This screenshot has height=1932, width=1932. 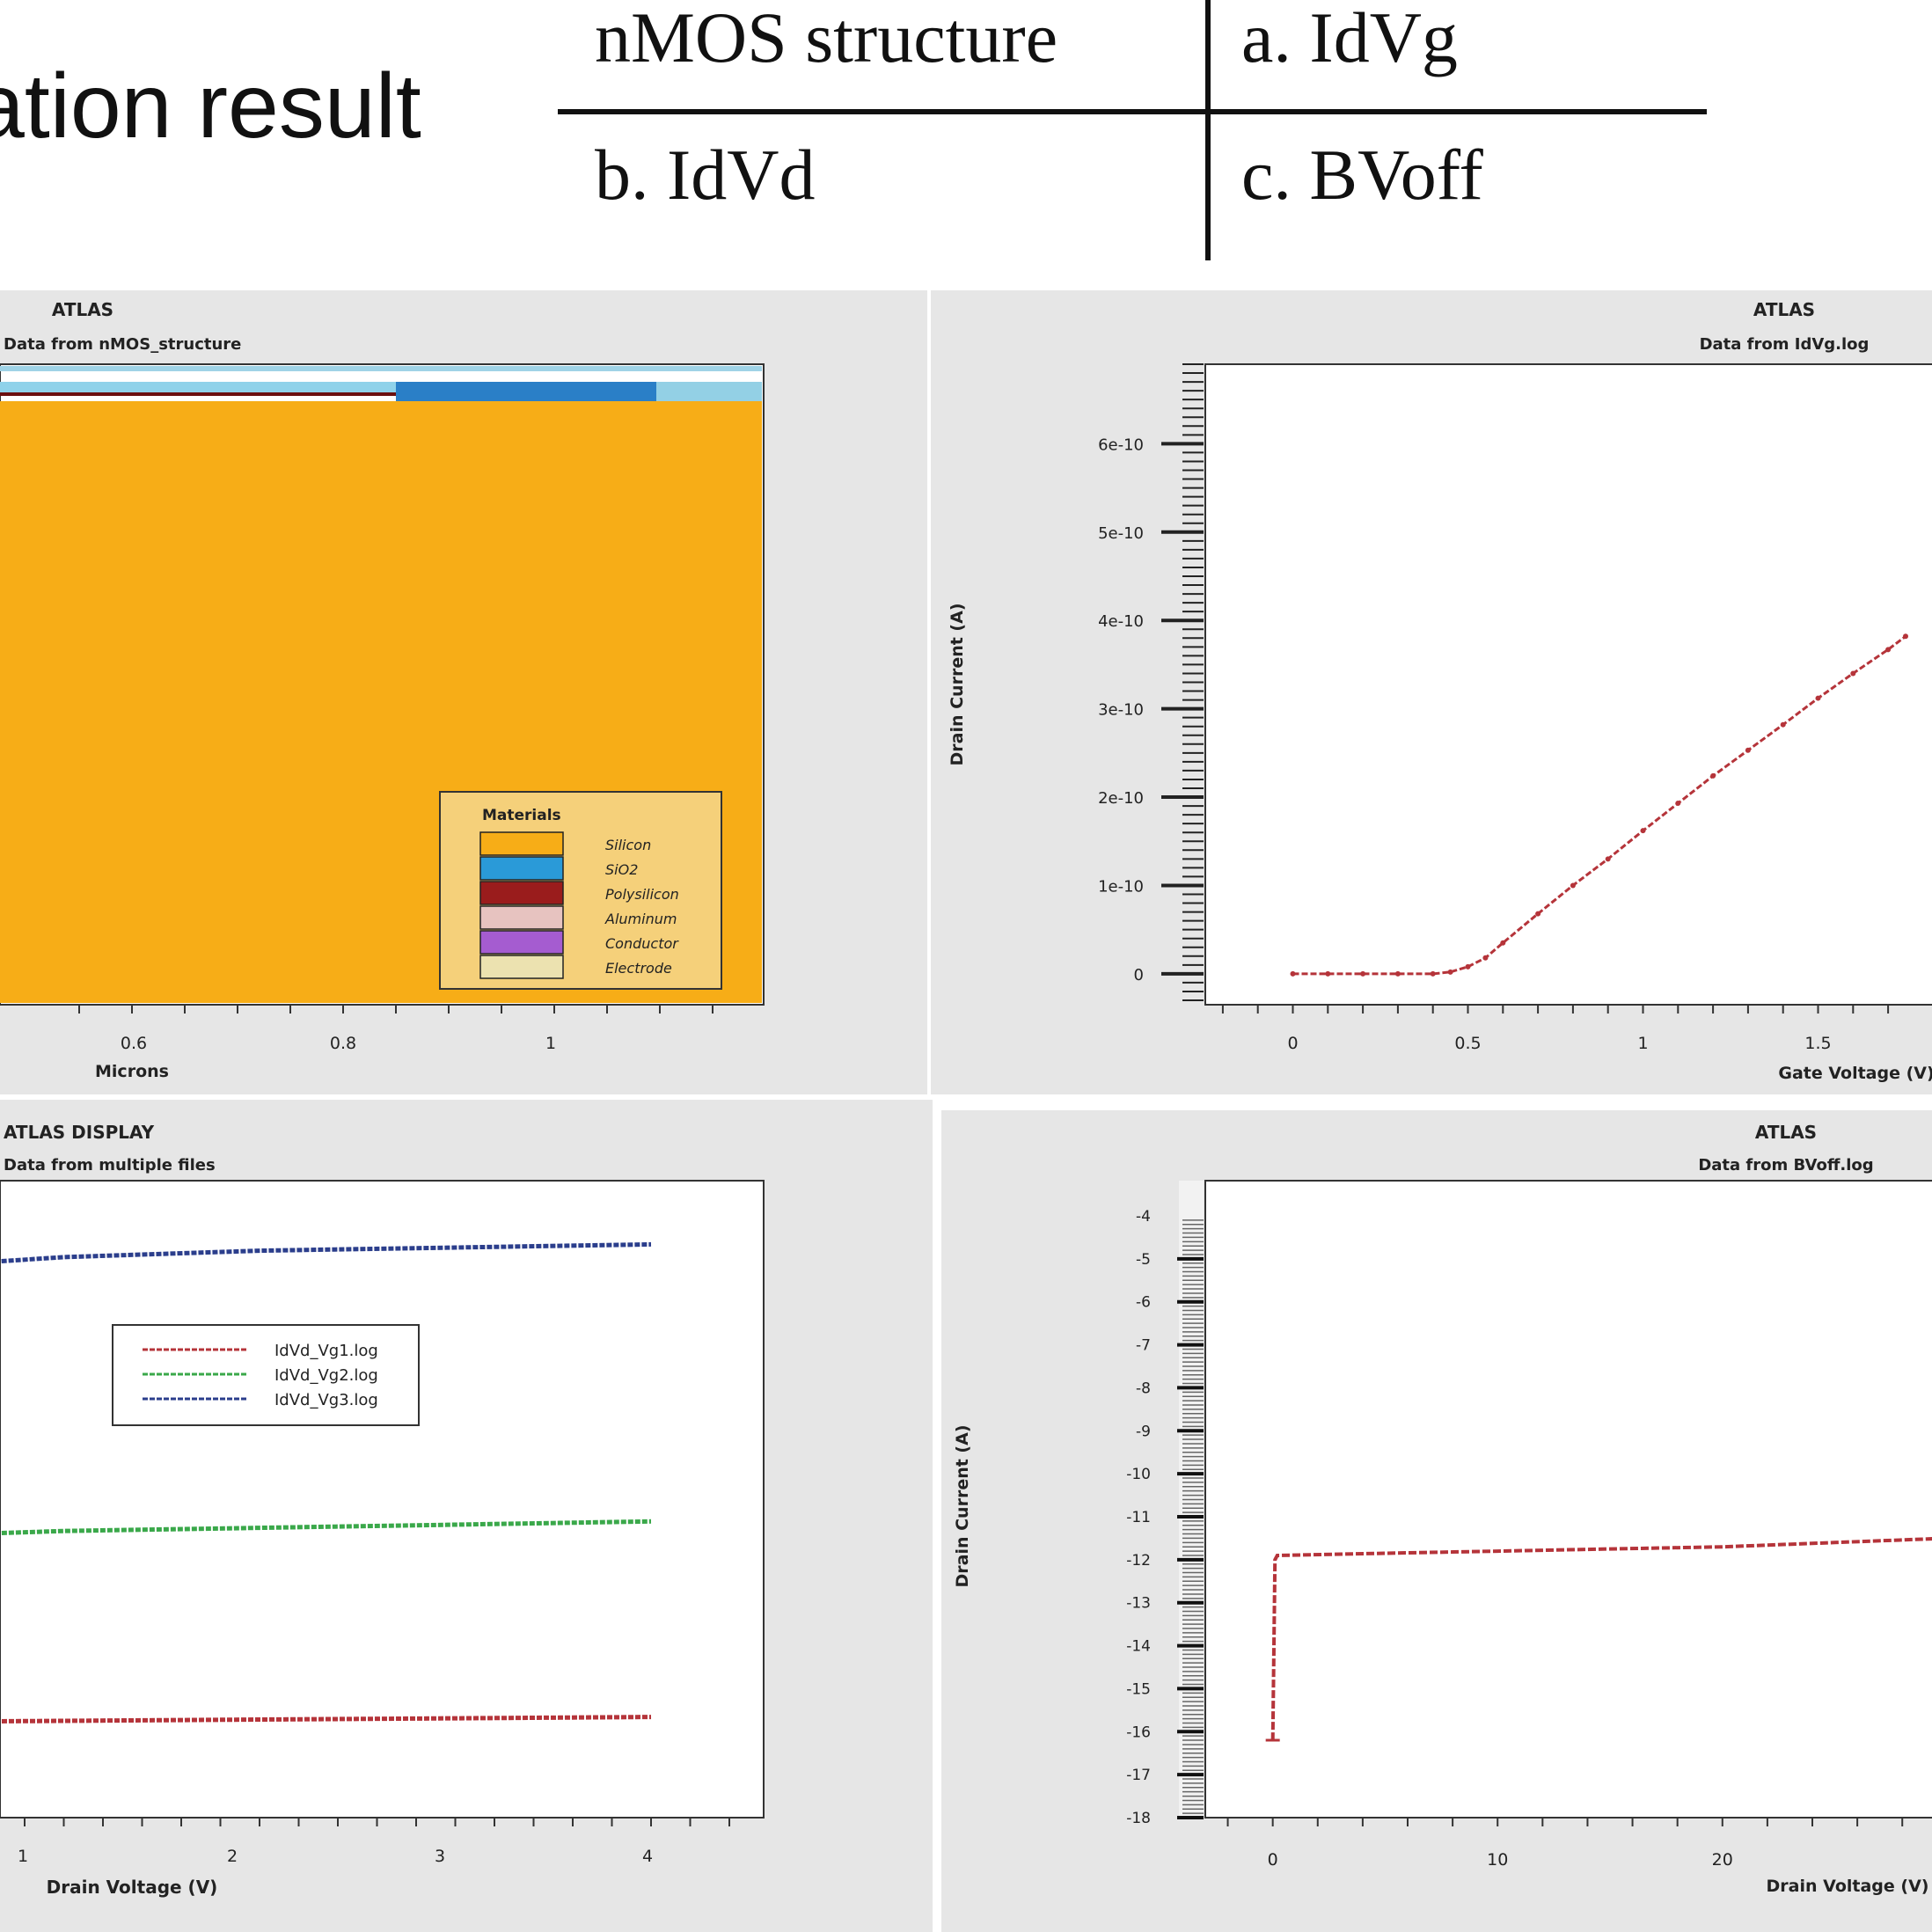 I want to click on y-tick-label: 3e-10, so click(x=1121, y=710).